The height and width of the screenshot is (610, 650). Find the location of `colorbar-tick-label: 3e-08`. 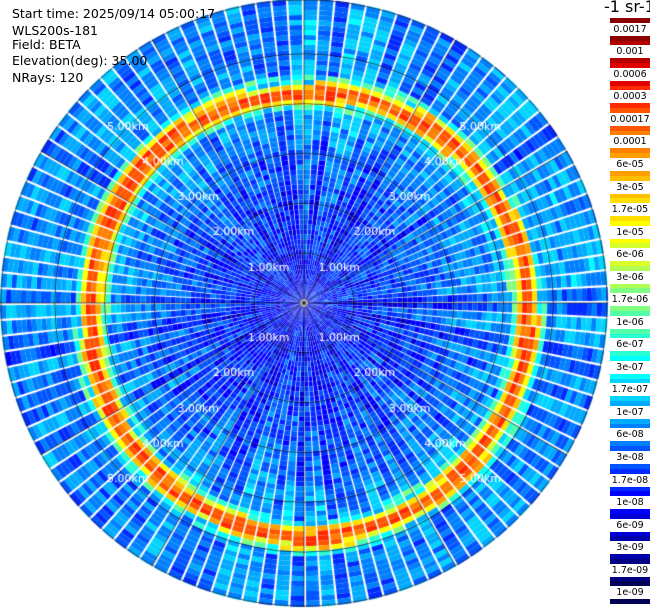

colorbar-tick-label: 3e-08 is located at coordinates (630, 457).